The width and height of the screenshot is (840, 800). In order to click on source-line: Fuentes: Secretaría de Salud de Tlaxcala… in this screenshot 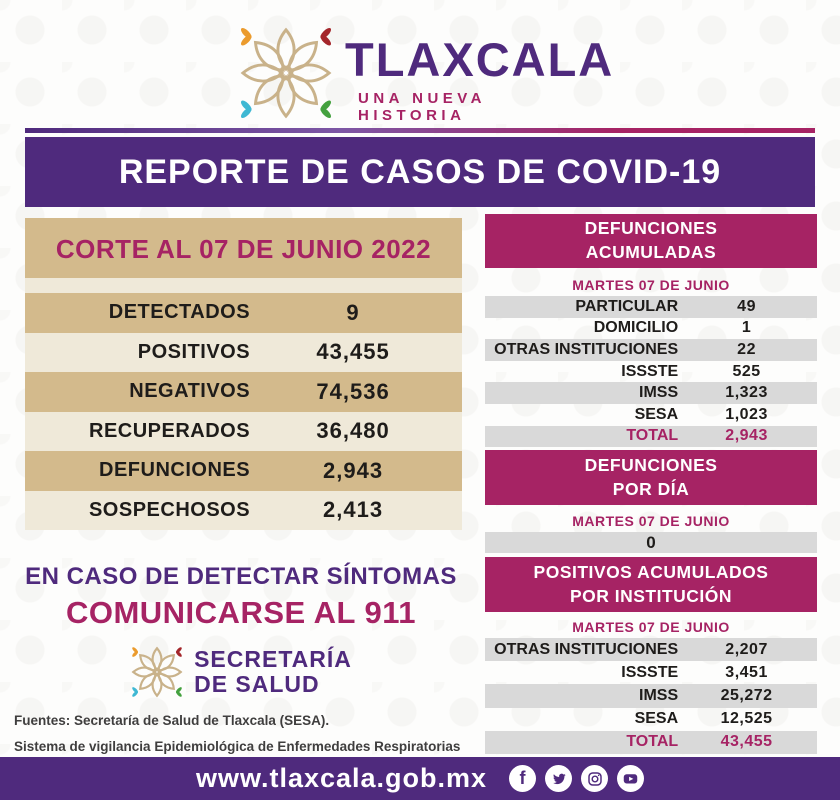, I will do `click(172, 720)`.